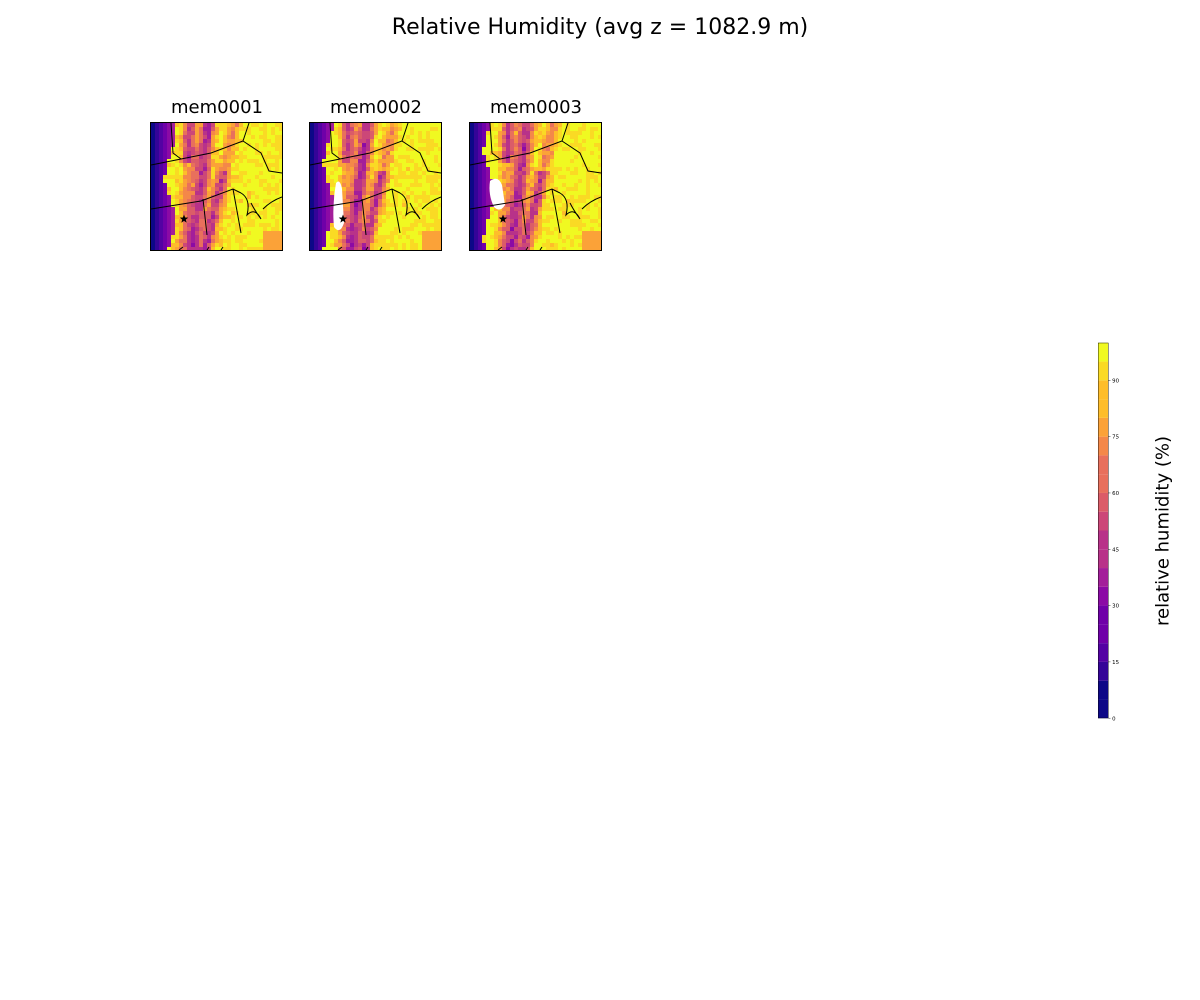 Image resolution: width=1200 pixels, height=1000 pixels. I want to click on map-border, so click(591, 203).